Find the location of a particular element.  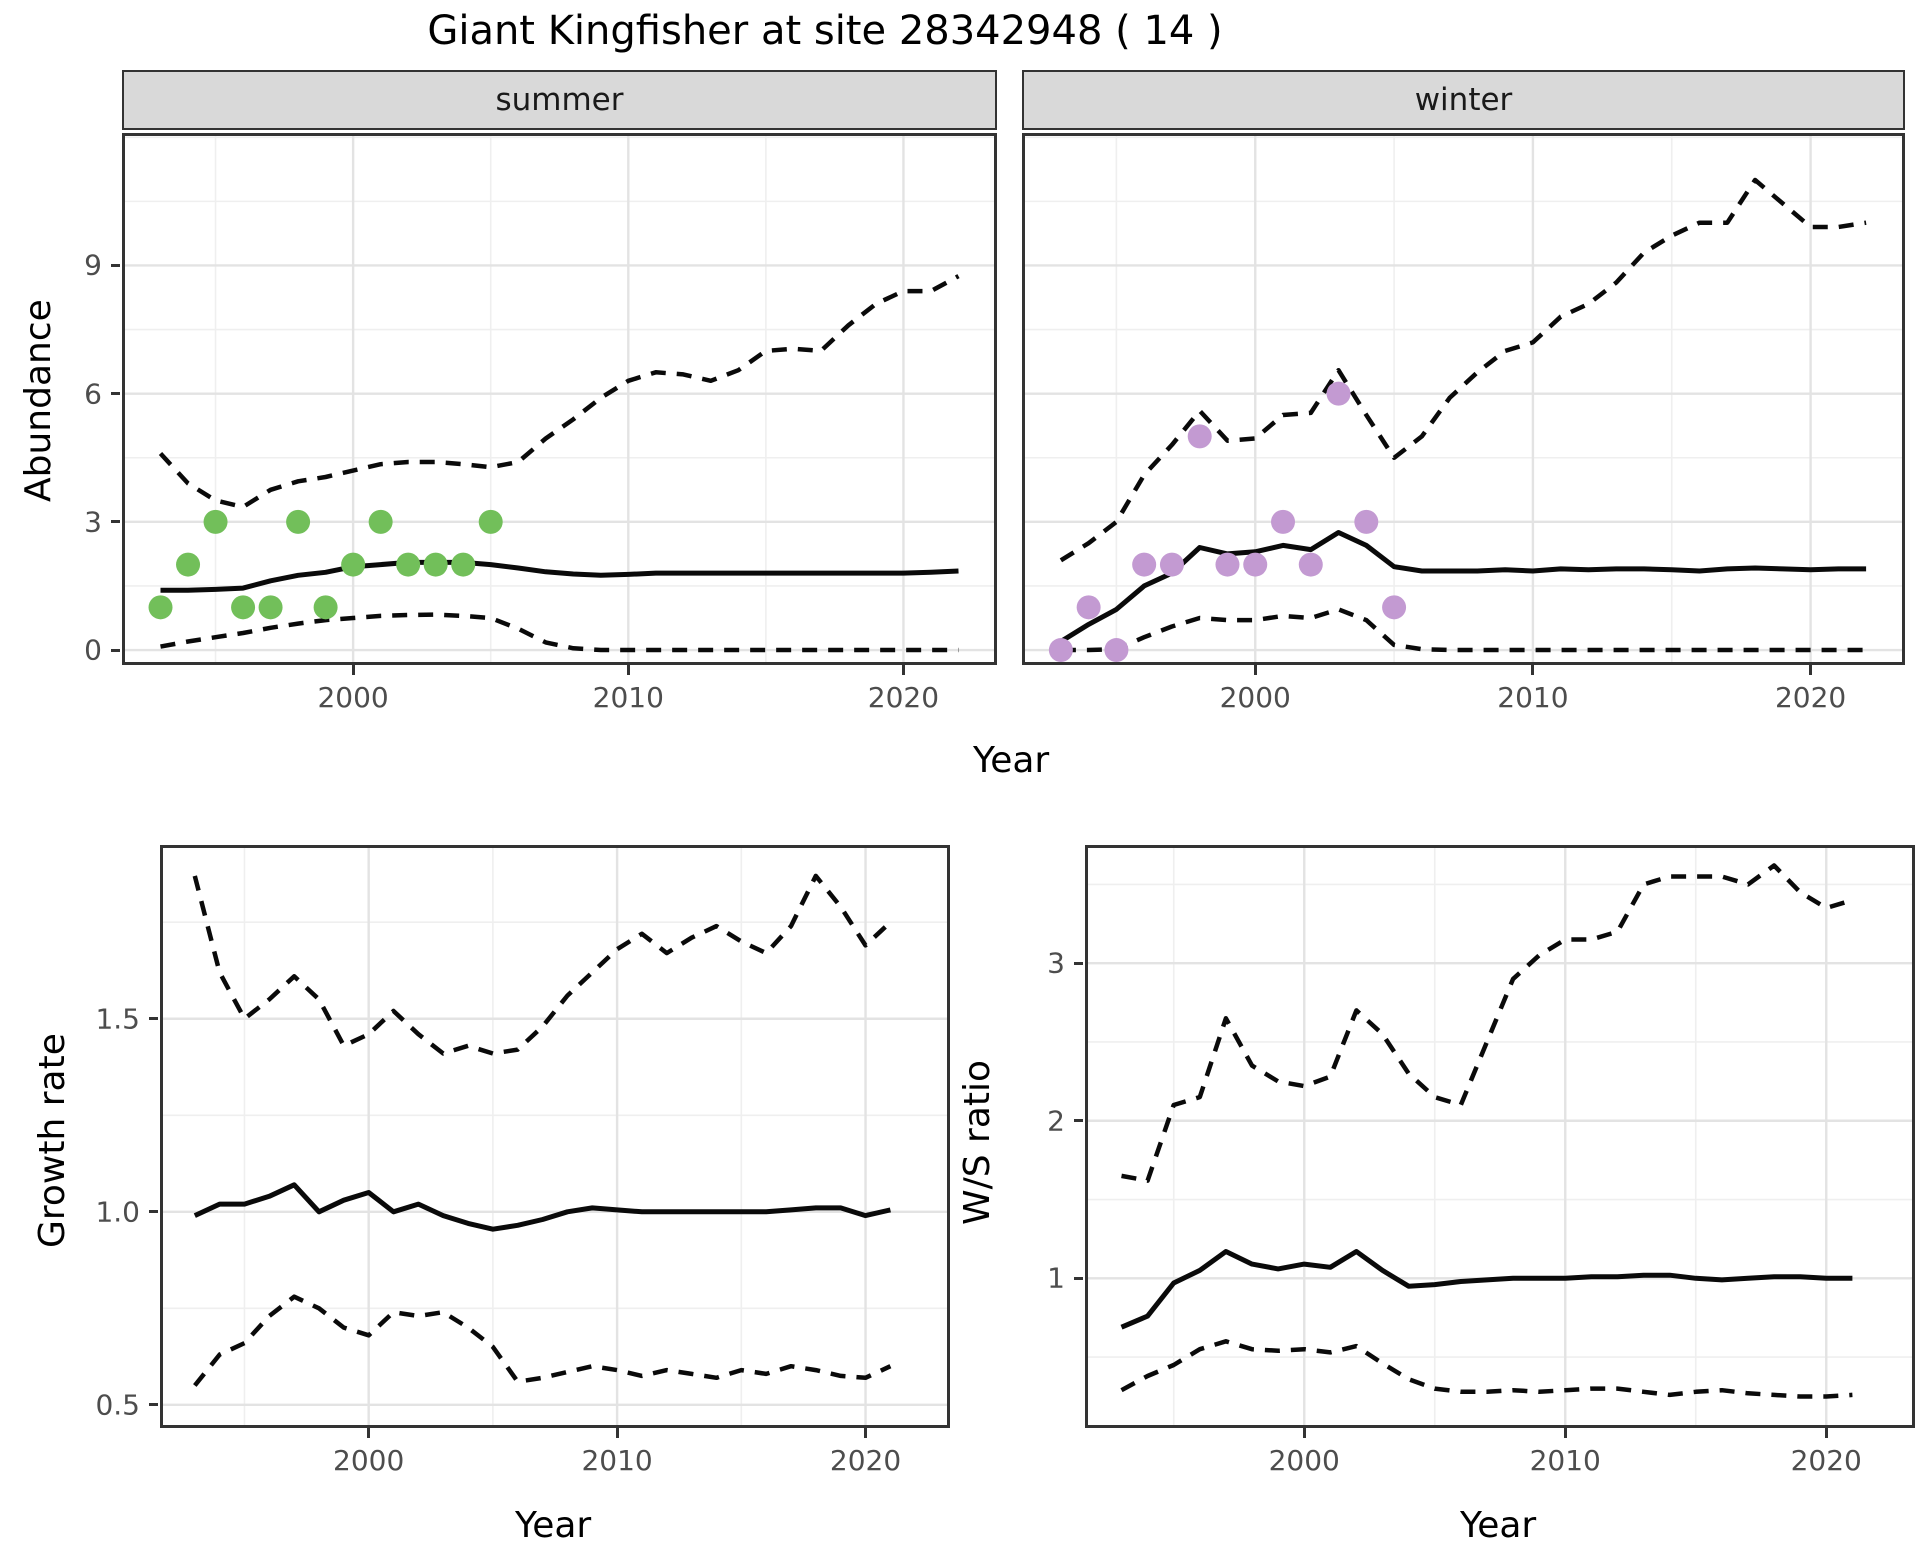

y-tick-label: 0.5 is located at coordinates (117, 1405).